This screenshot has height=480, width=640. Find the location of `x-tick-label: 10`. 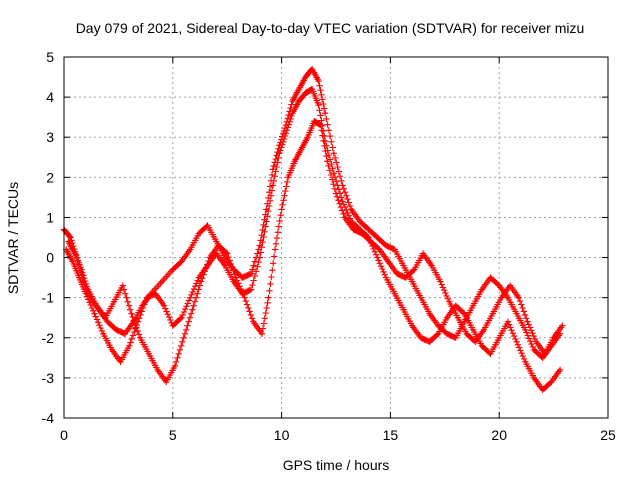

x-tick-label: 10 is located at coordinates (282, 435).